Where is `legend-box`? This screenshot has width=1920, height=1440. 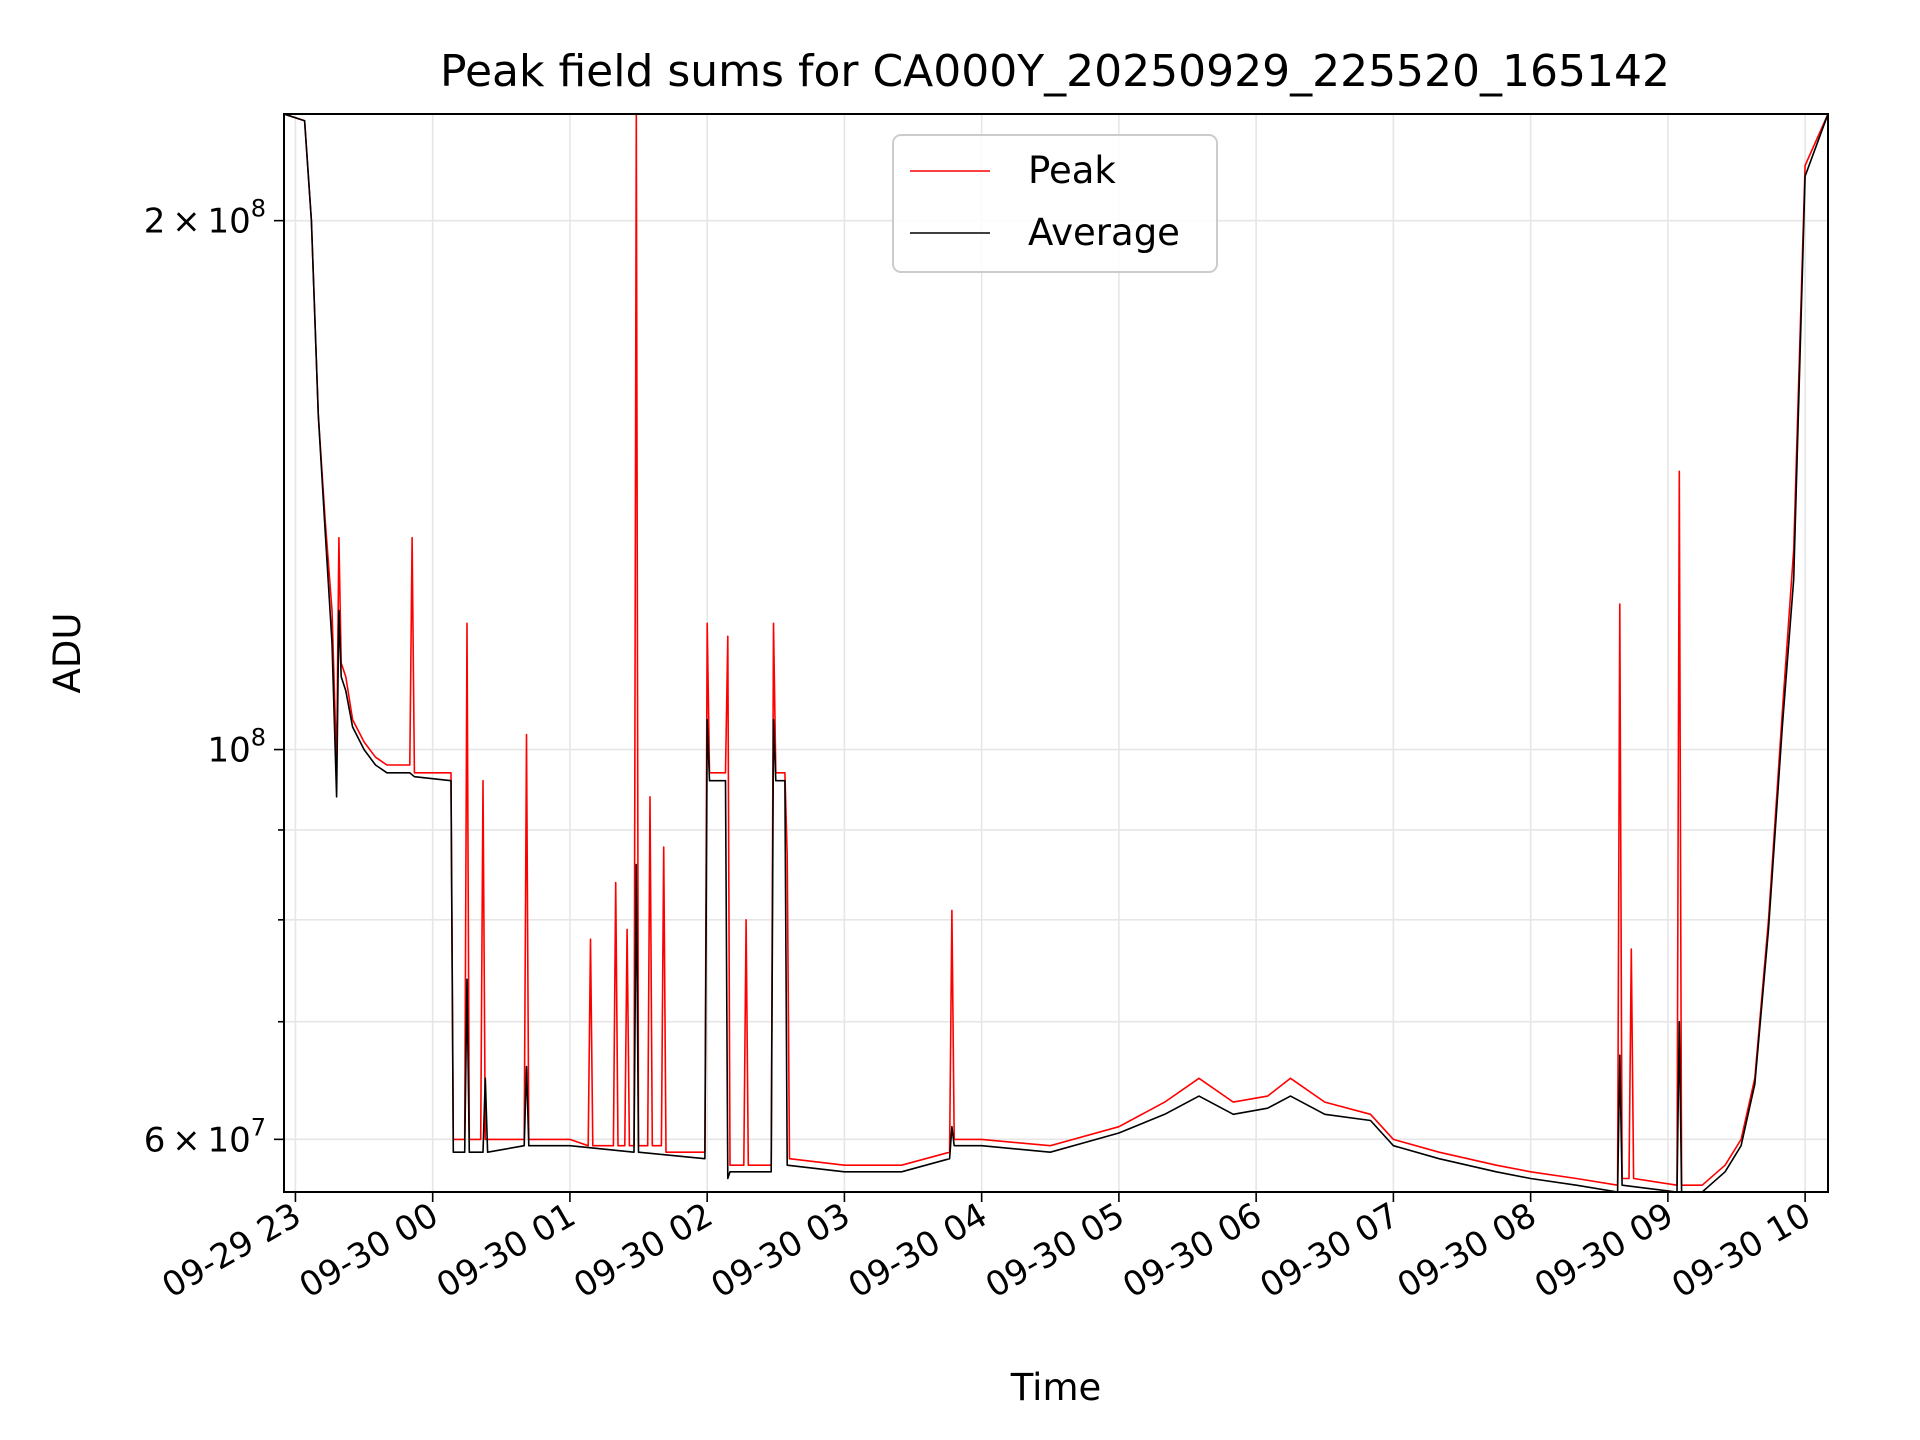
legend-box is located at coordinates (1055, 203).